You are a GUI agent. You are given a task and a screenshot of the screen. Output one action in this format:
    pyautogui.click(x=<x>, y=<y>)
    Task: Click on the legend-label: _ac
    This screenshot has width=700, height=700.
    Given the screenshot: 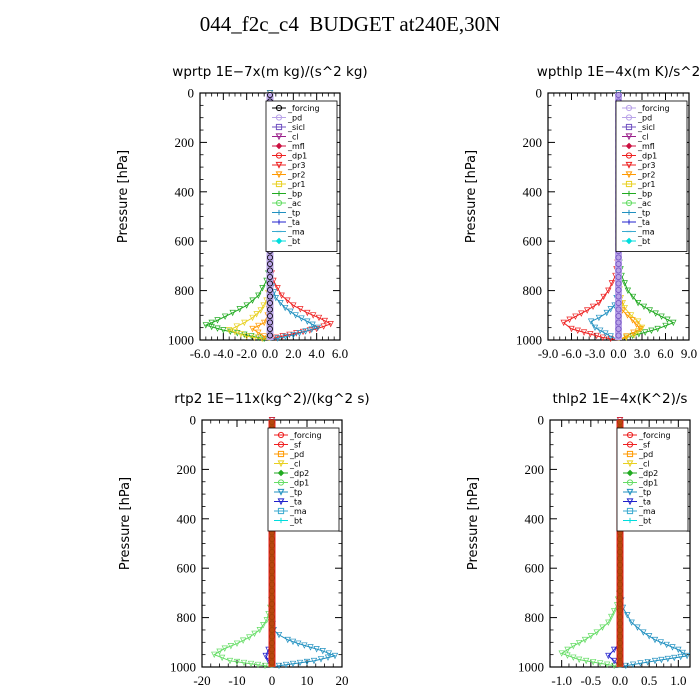 What is the action you would take?
    pyautogui.click(x=294, y=203)
    